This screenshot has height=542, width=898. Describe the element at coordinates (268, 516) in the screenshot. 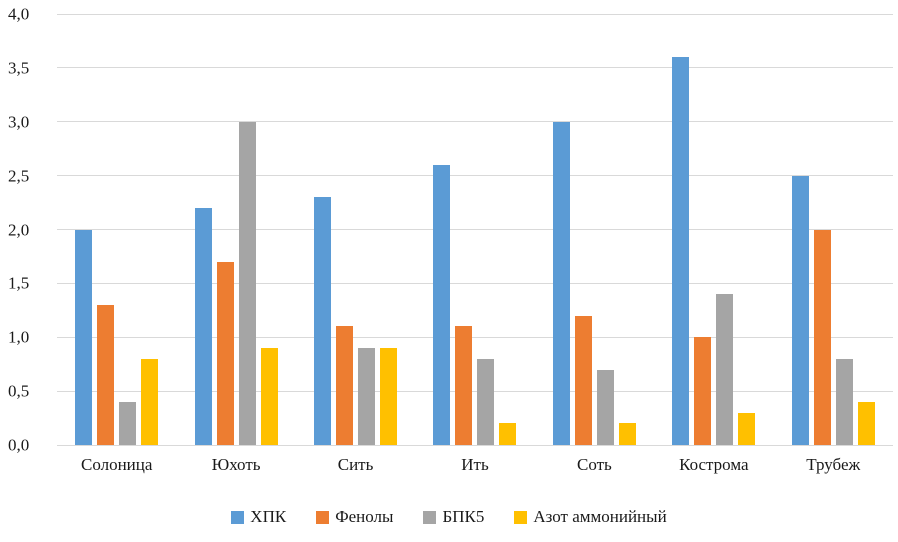

I see `legend-label: ХПК` at that location.